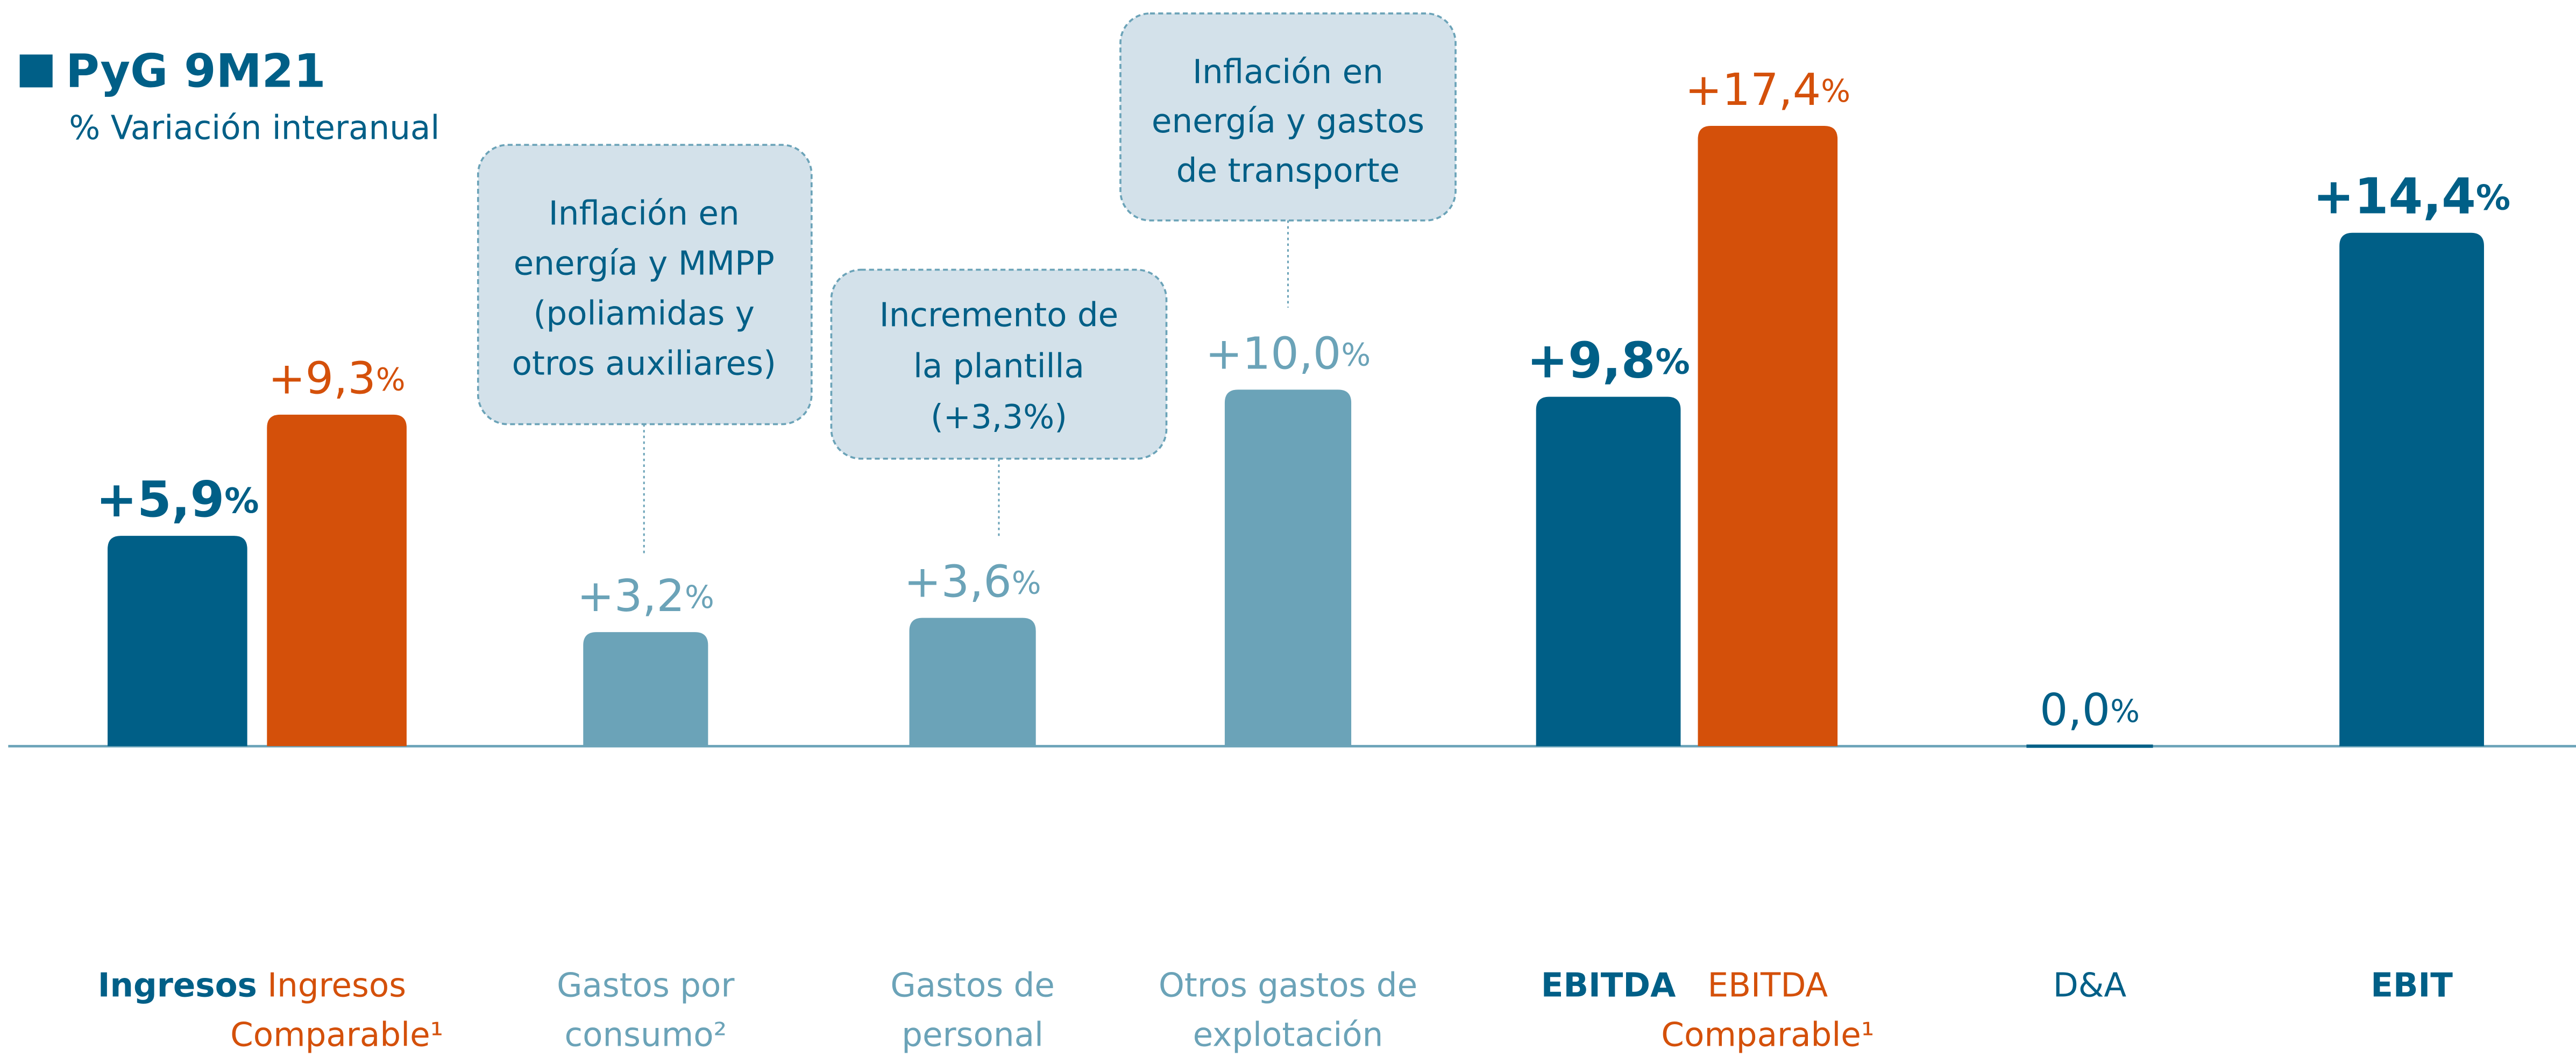 The width and height of the screenshot is (2576, 1057). What do you see at coordinates (646, 1035) in the screenshot?
I see `x-tick-label: consumo²` at bounding box center [646, 1035].